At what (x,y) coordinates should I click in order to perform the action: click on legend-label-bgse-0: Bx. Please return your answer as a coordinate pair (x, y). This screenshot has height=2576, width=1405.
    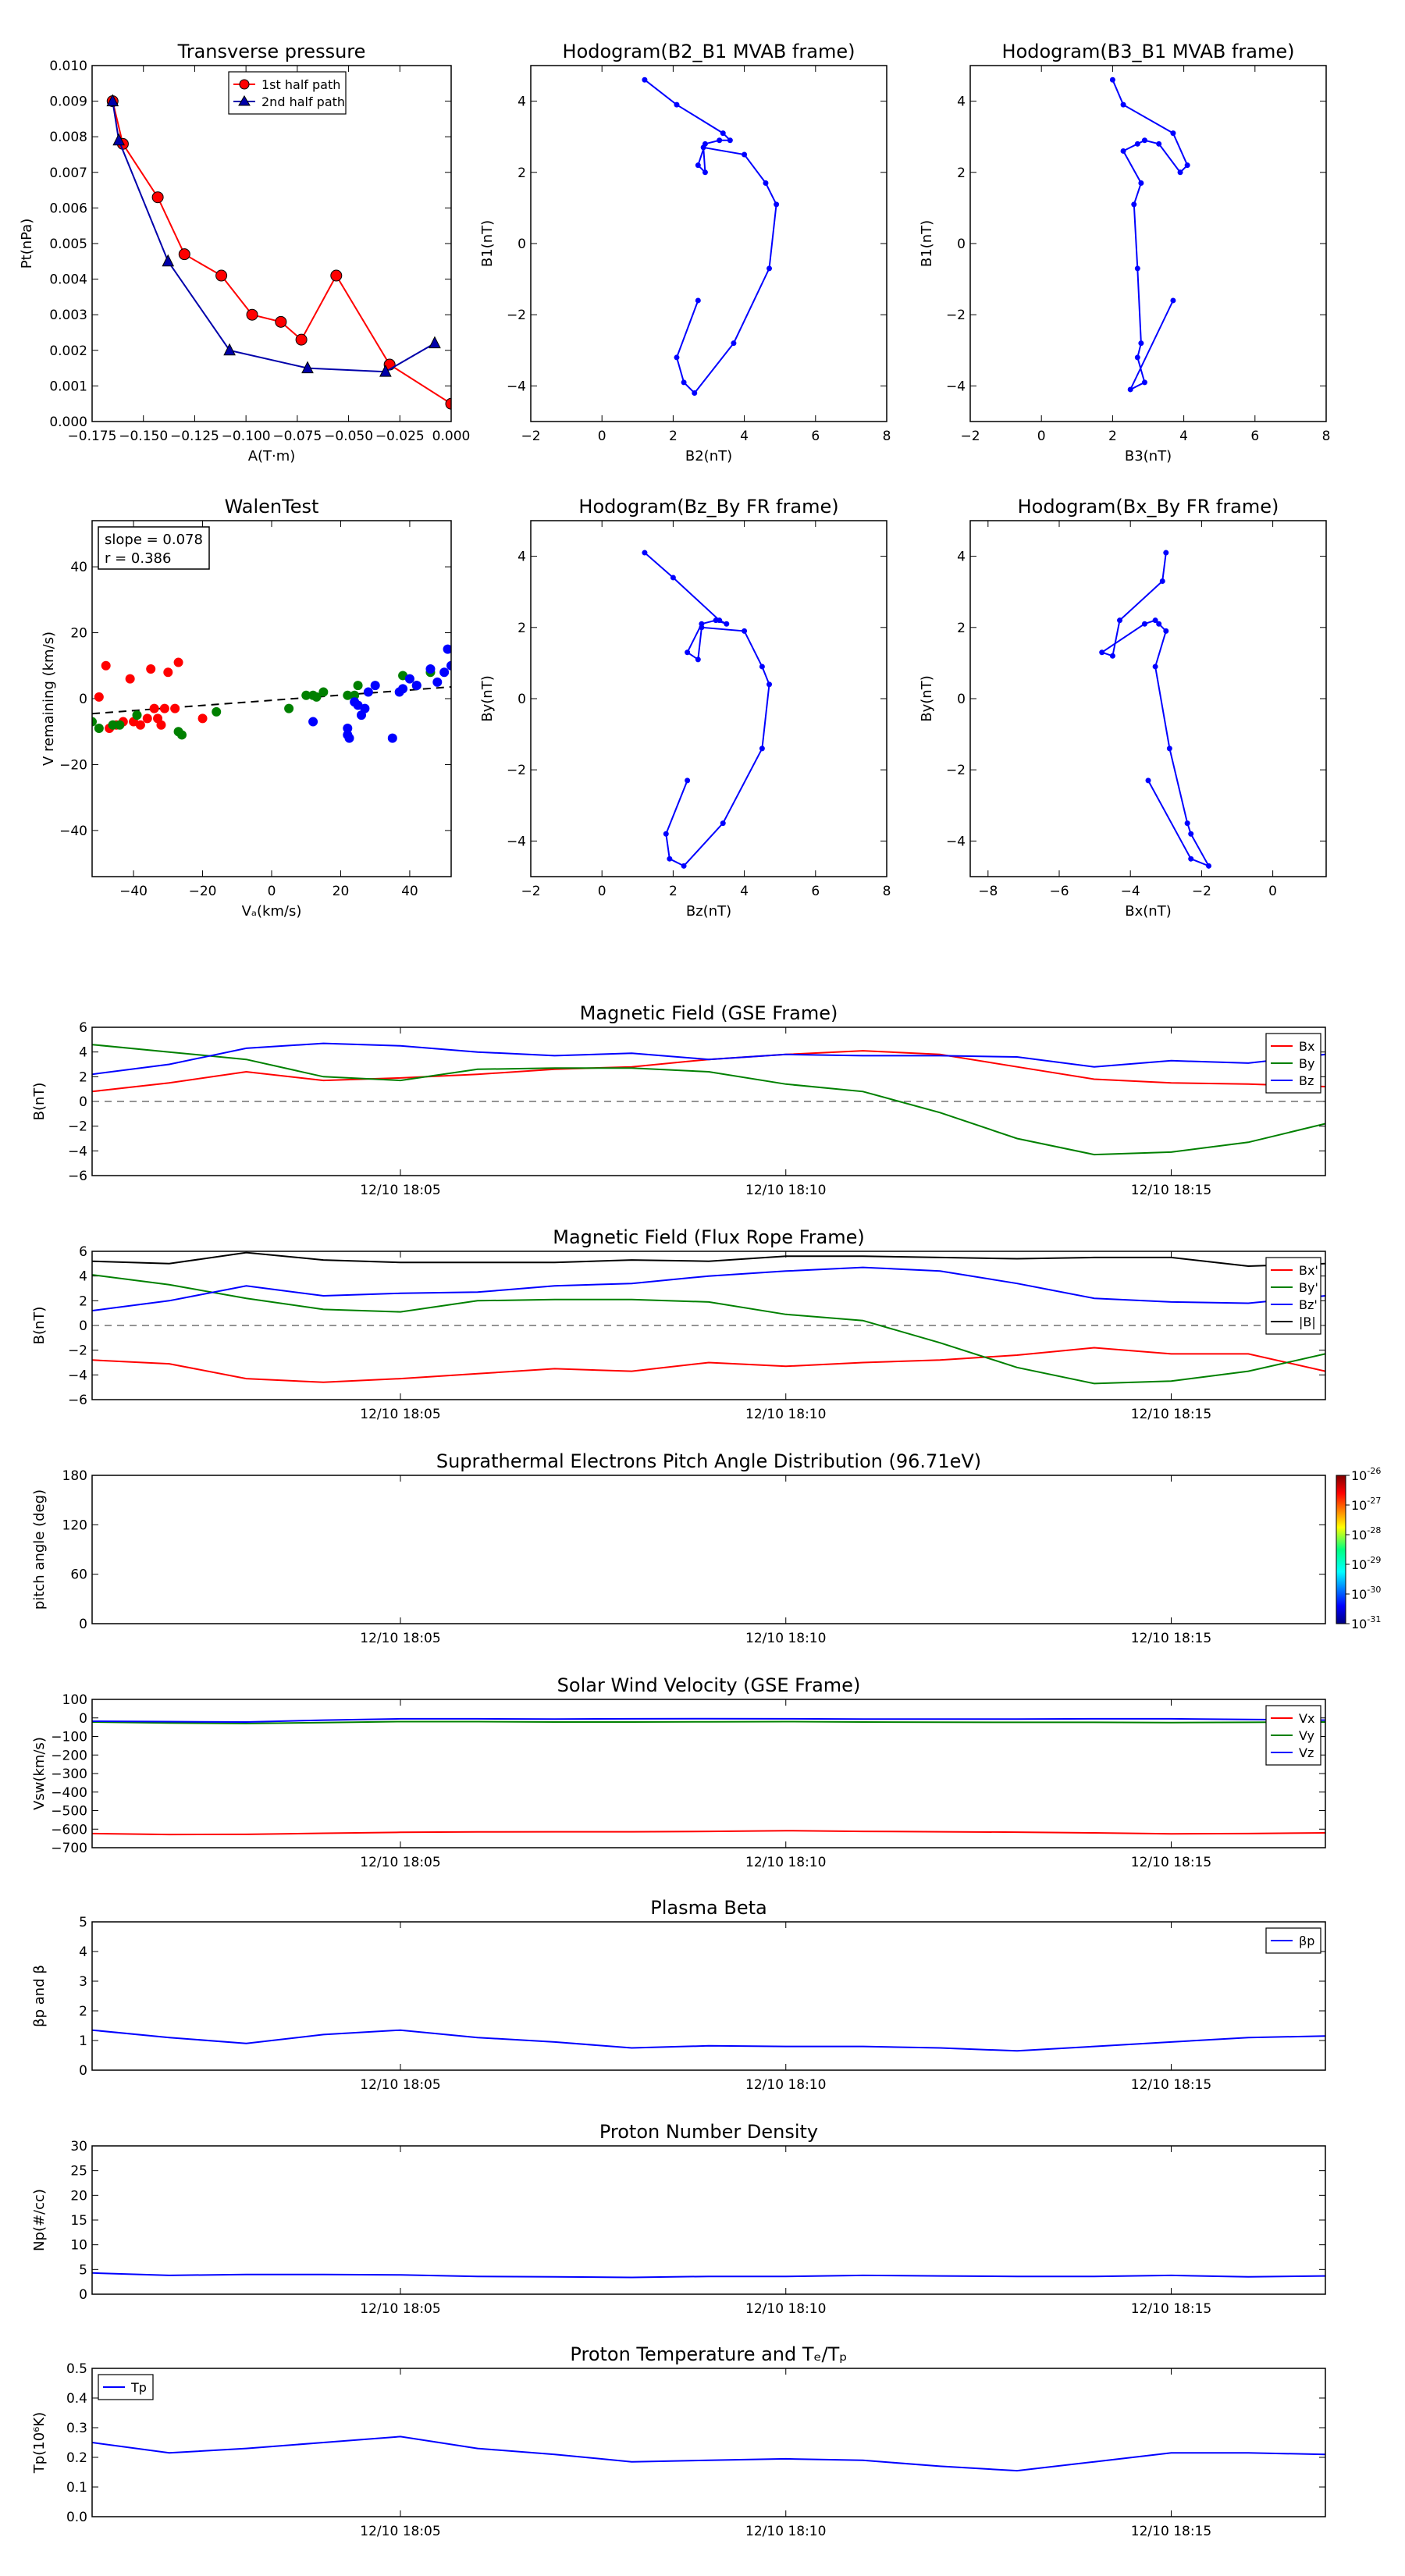
    Looking at the image, I should click on (1306, 1046).